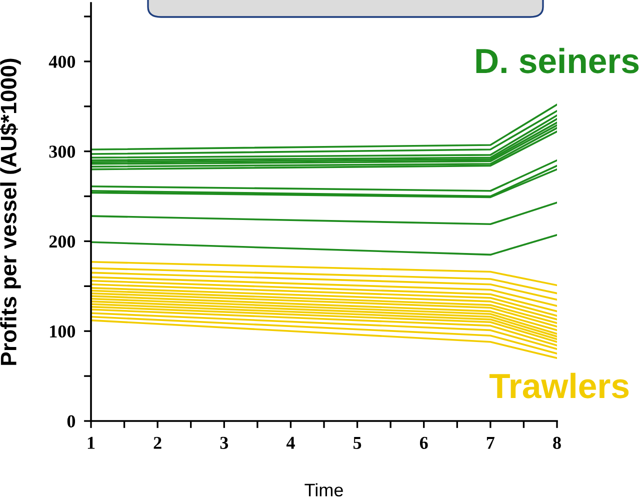 The width and height of the screenshot is (644, 504). What do you see at coordinates (62, 62) in the screenshot?
I see `y-tick-label: 400` at bounding box center [62, 62].